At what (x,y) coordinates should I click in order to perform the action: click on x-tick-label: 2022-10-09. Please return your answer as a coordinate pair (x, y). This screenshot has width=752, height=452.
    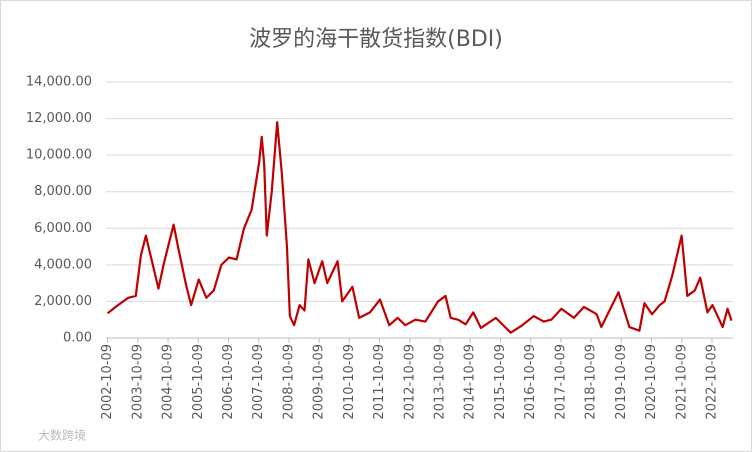
    Looking at the image, I should click on (711, 382).